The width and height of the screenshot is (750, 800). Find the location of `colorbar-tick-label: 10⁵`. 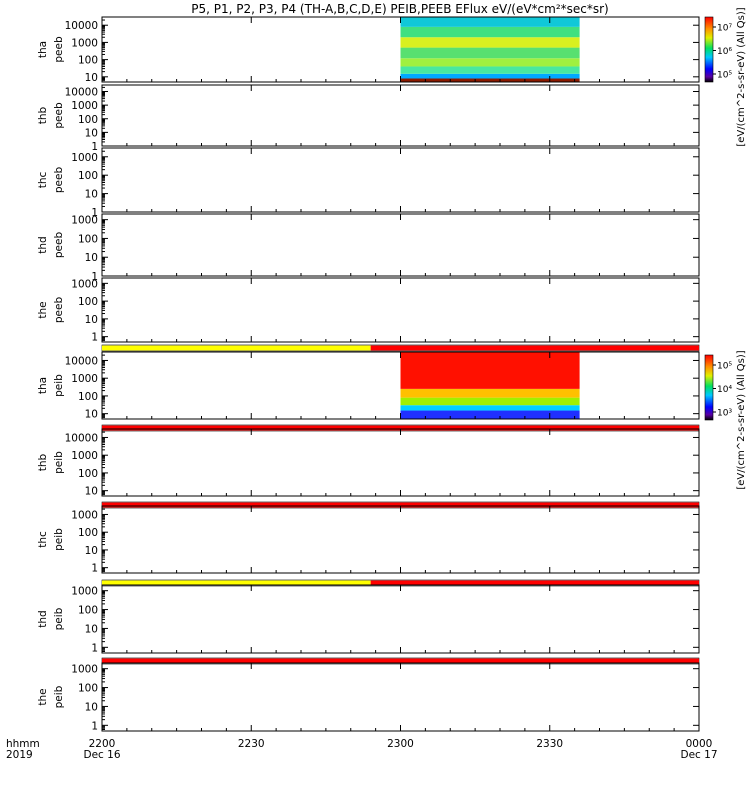

colorbar-tick-label: 10⁵ is located at coordinates (724, 367).